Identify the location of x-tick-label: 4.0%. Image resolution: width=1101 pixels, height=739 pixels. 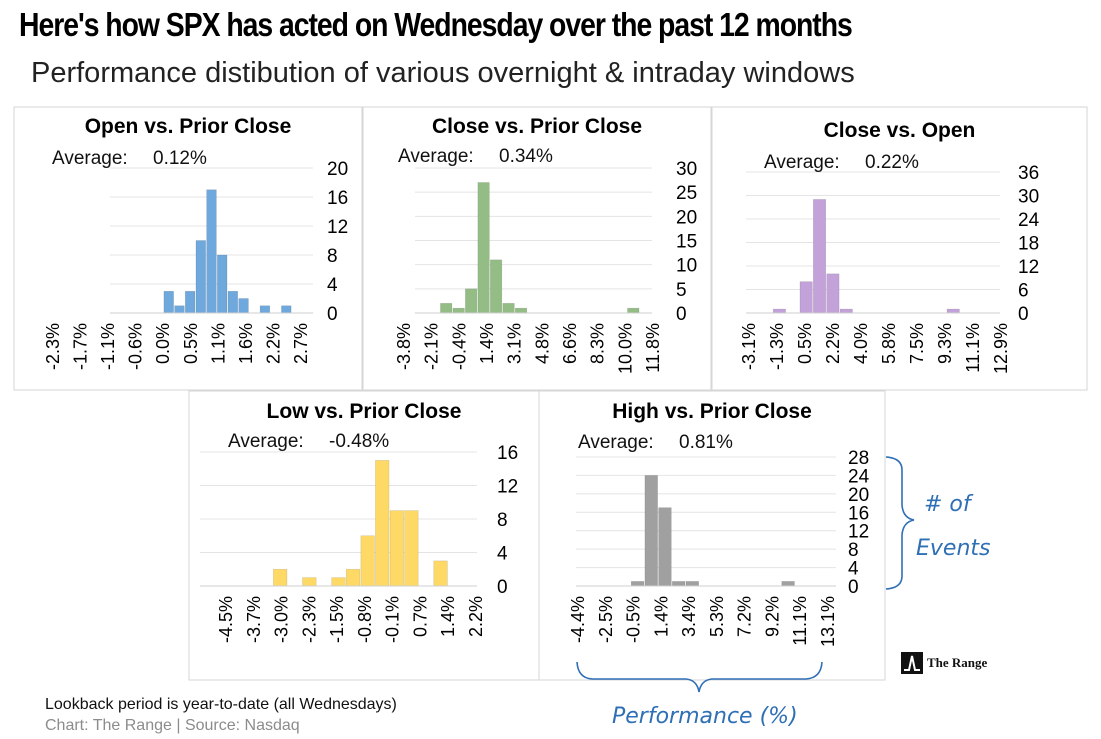
(861, 343).